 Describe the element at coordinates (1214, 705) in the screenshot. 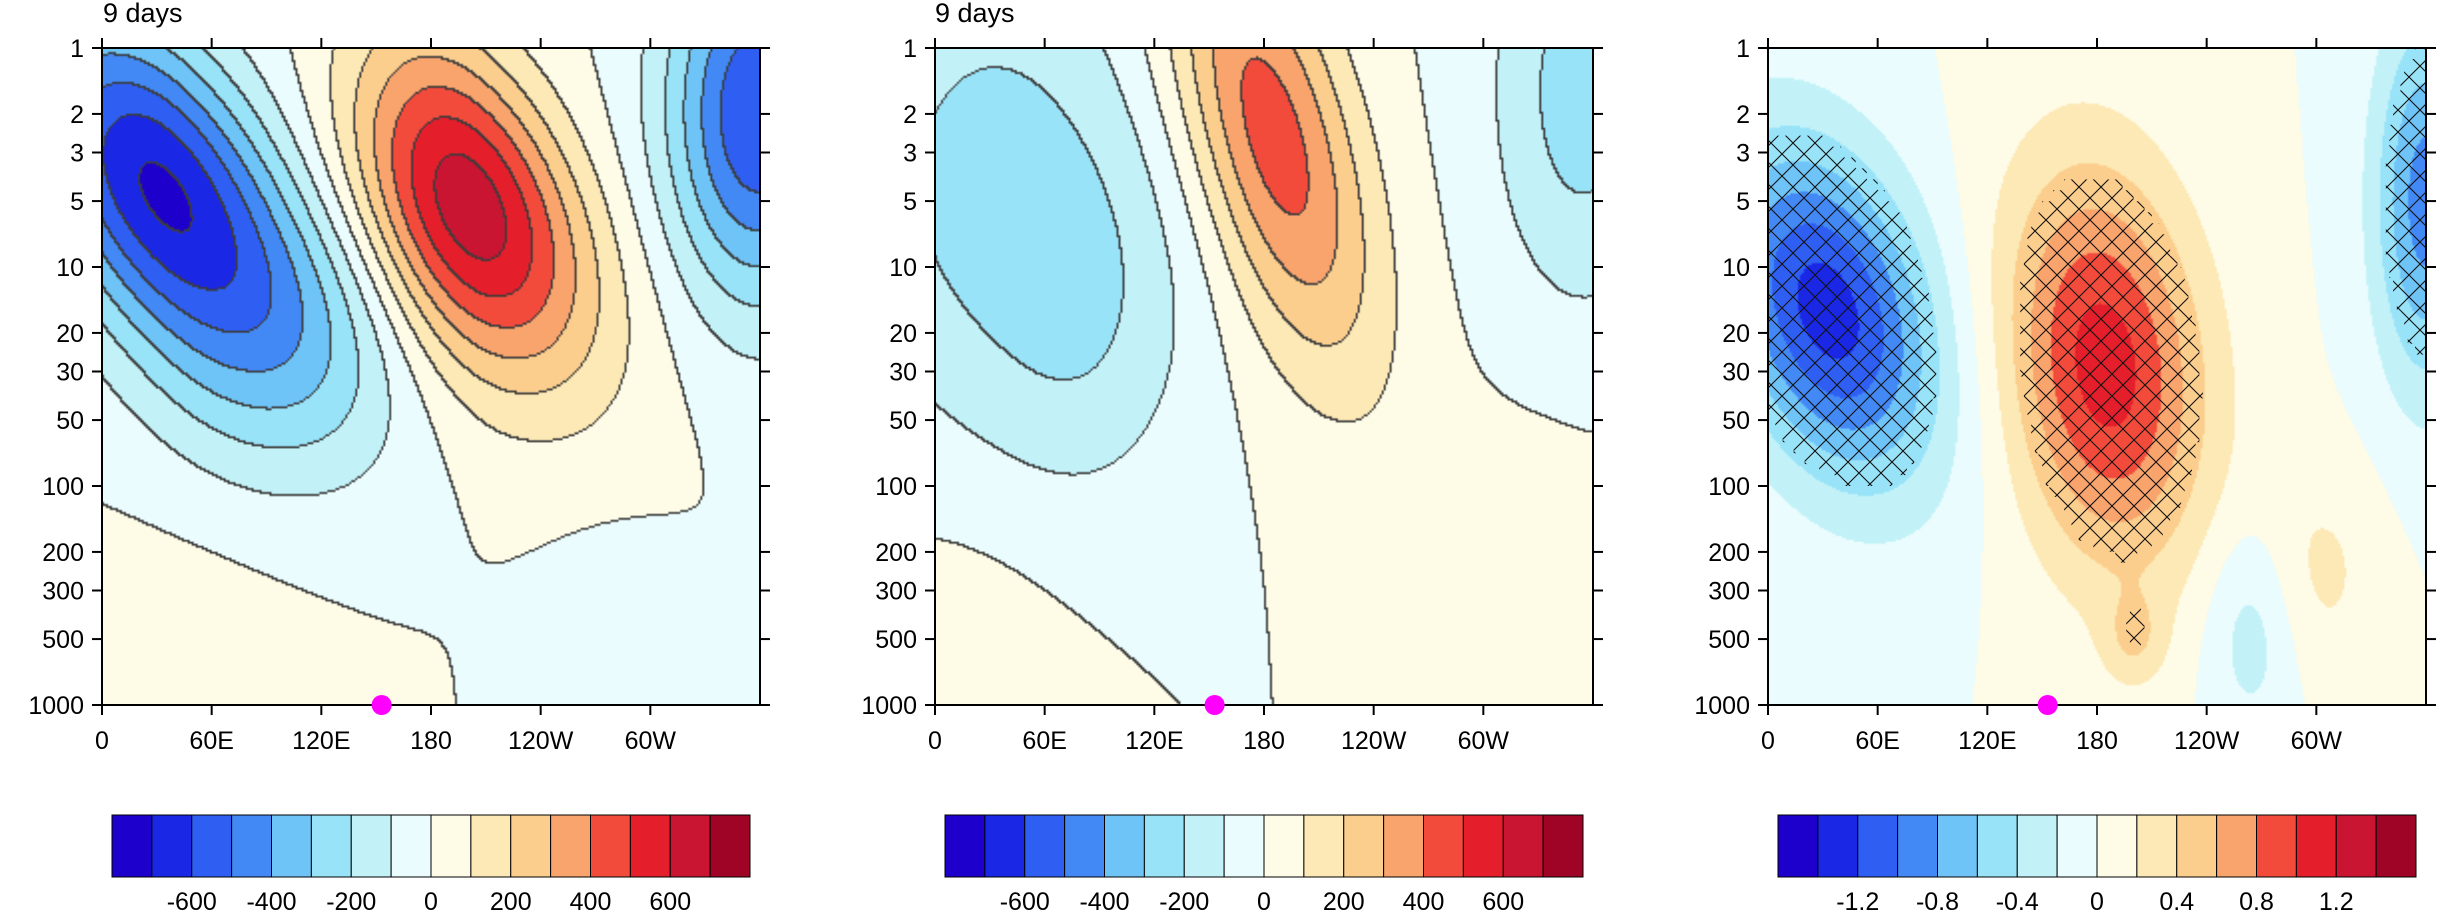

I see `panel-2-location-marker` at that location.